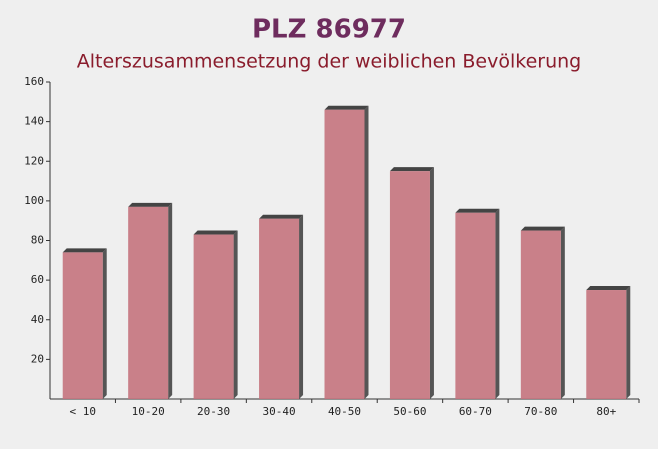 Image resolution: width=658 pixels, height=449 pixels. I want to click on x-tick-label: 60-70, so click(475, 411).